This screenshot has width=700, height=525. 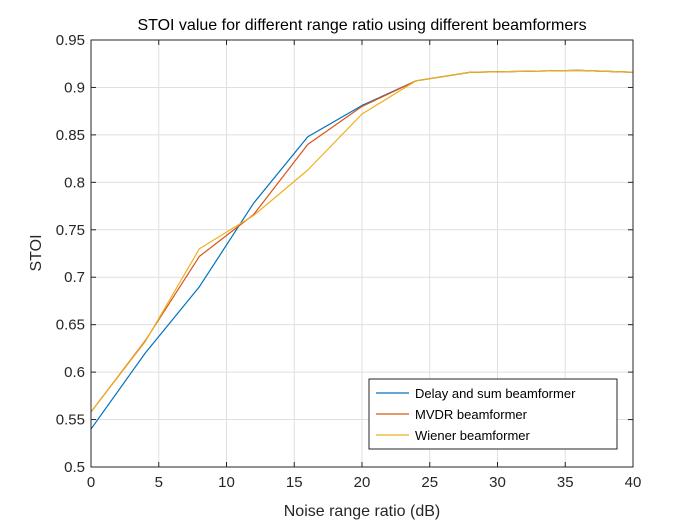 What do you see at coordinates (633, 482) in the screenshot?
I see `x-tick-label: 40` at bounding box center [633, 482].